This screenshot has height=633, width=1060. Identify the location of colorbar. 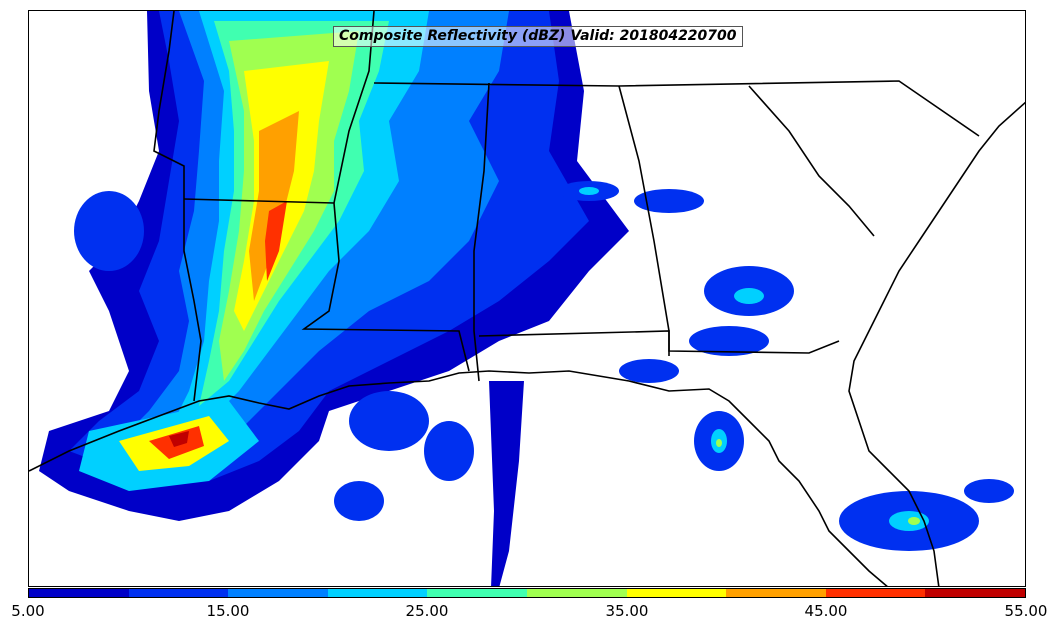
(527, 593).